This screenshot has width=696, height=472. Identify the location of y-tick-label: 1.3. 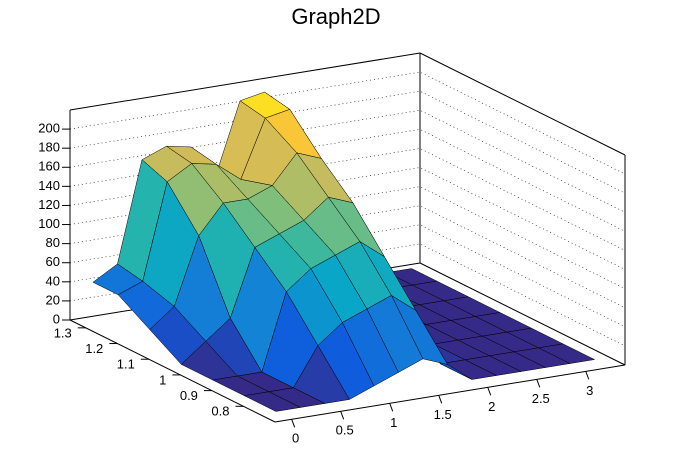
(63, 332).